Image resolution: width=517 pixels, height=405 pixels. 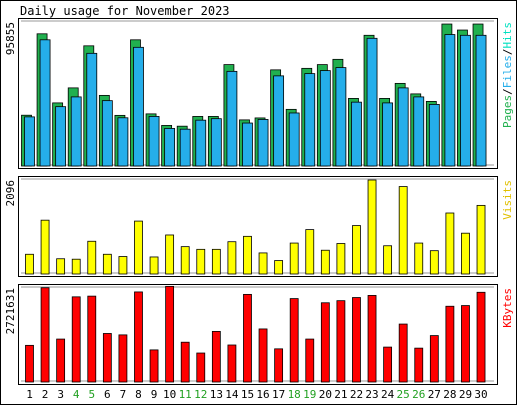 I want to click on kbytes-legend: KBytes, so click(x=507, y=308).